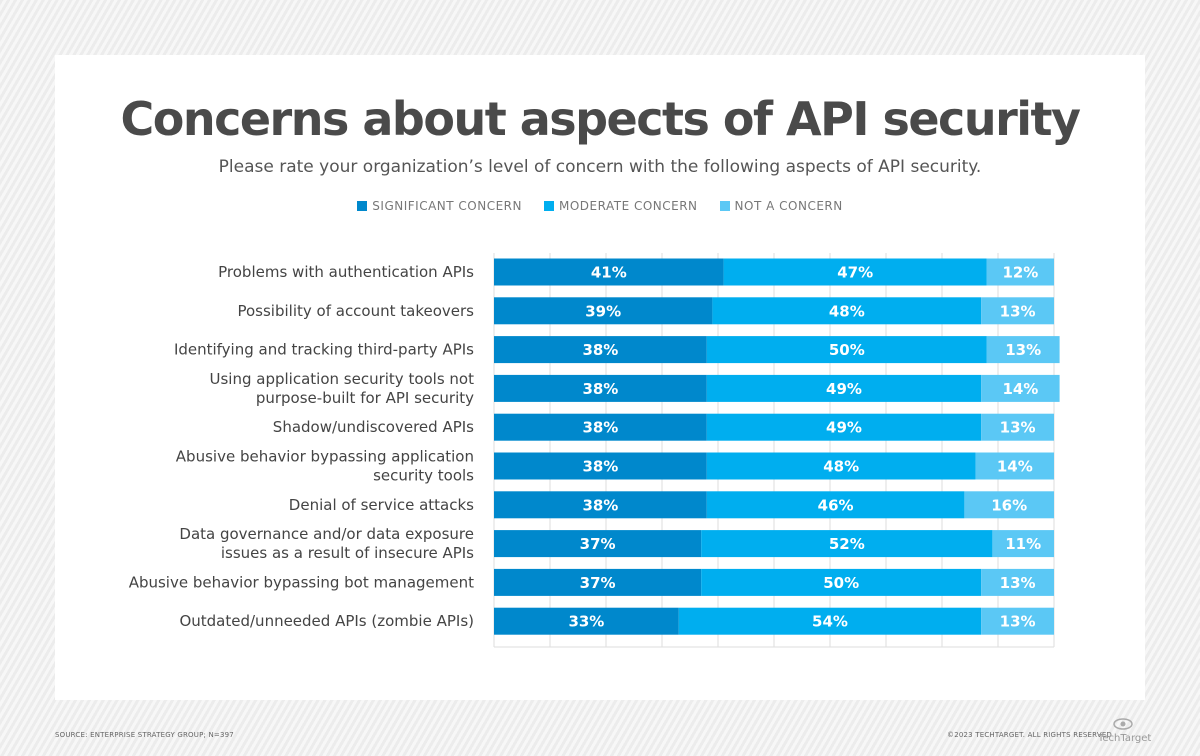 This screenshot has height=756, width=1200. I want to click on data-label: 47%, so click(855, 273).